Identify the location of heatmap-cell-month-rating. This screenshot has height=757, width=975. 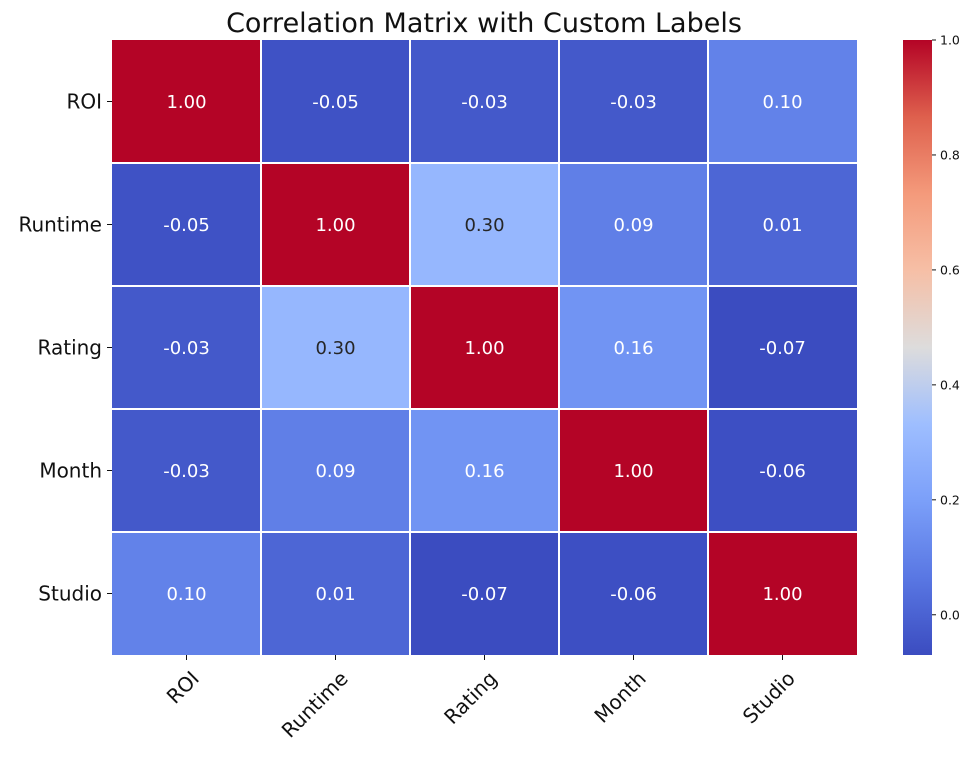
(484, 470).